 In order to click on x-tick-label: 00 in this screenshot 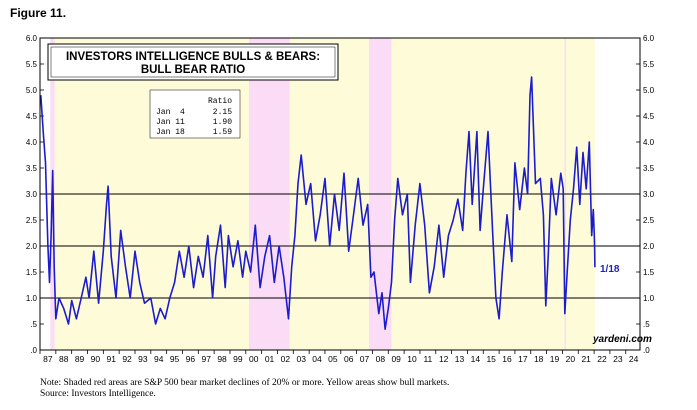, I will do `click(254, 359)`.